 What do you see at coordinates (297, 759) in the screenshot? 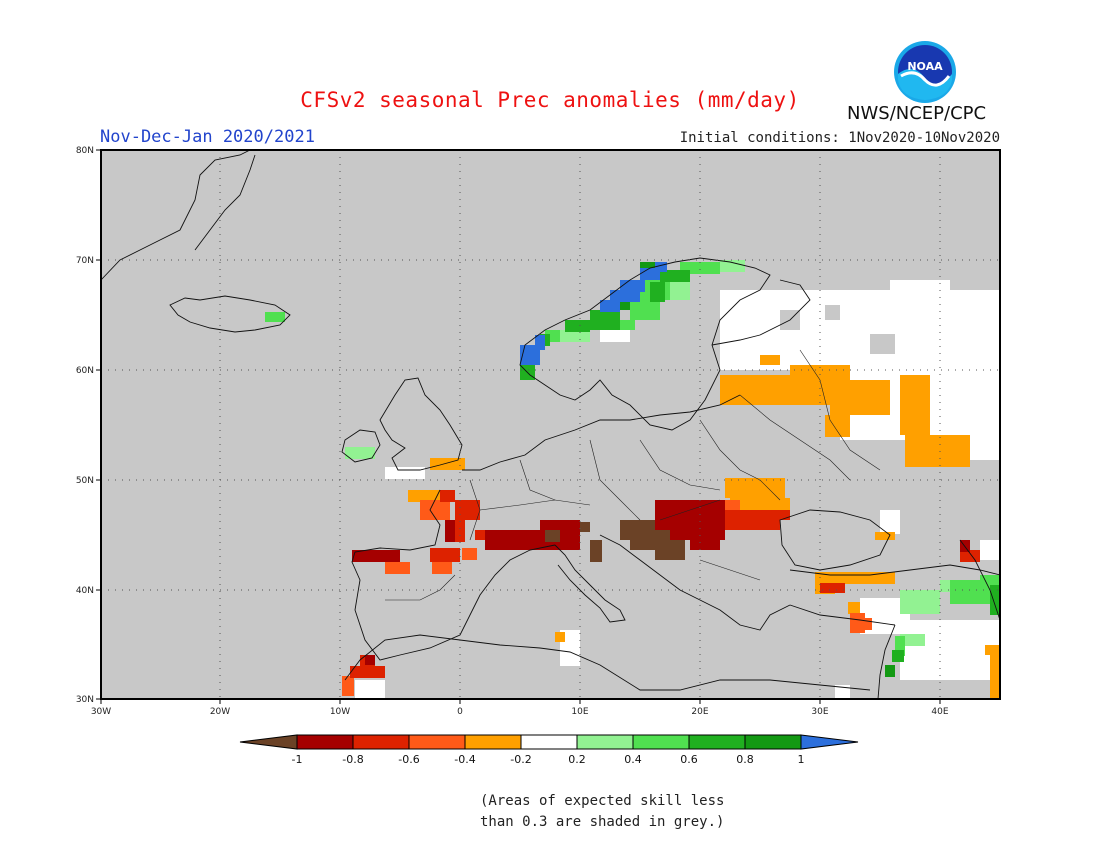
I see `colorbar-label: -1` at bounding box center [297, 759].